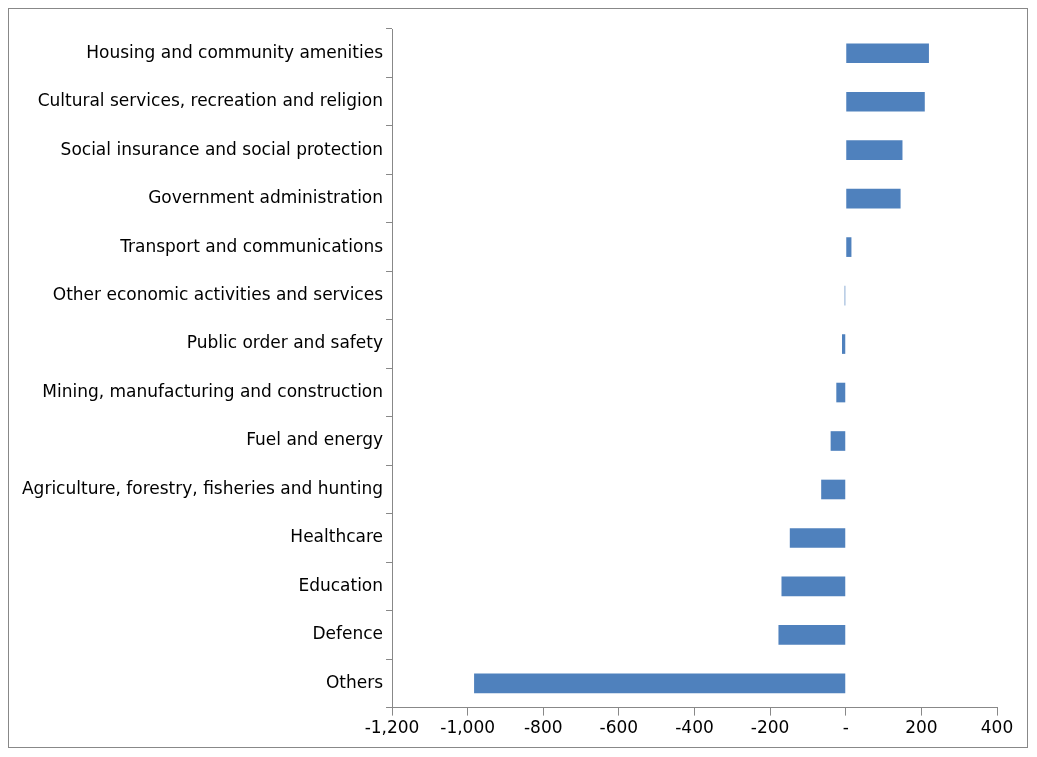 Image resolution: width=1037 pixels, height=757 pixels. What do you see at coordinates (694, 727) in the screenshot?
I see `x-tick-label: -400` at bounding box center [694, 727].